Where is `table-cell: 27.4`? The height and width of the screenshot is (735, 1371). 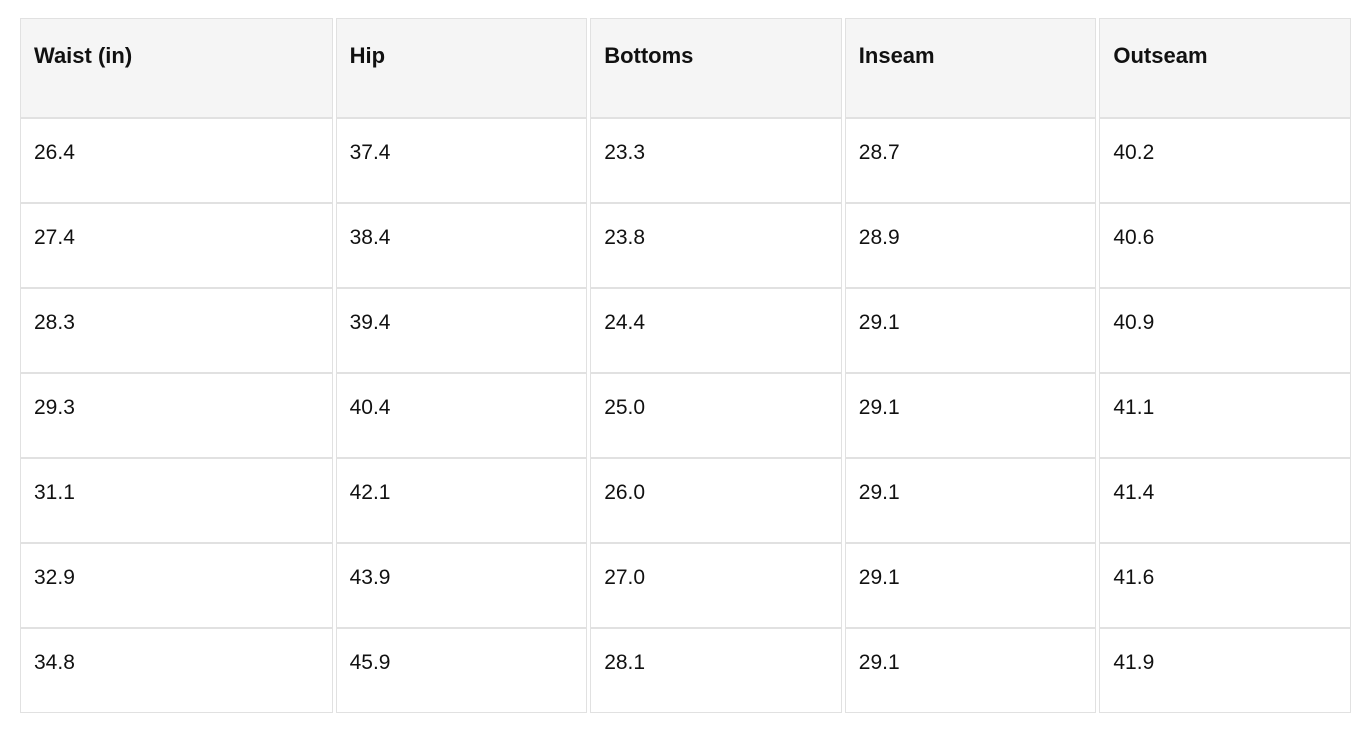 table-cell: 27.4 is located at coordinates (176, 245).